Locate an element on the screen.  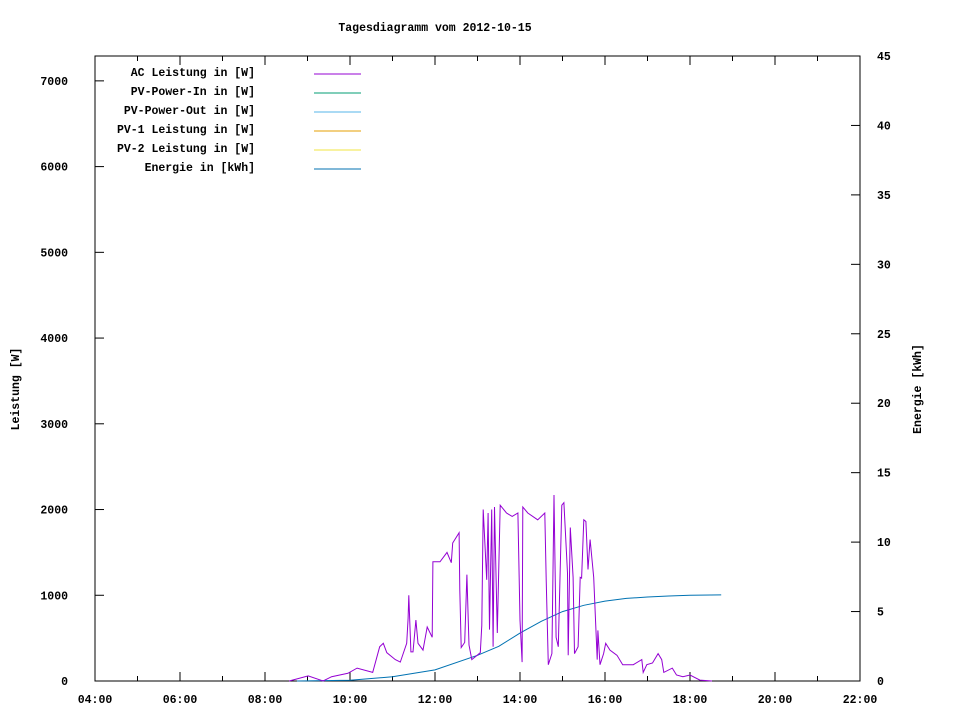
legend-label: PV-2 Leistung in [W] is located at coordinates (186, 149).